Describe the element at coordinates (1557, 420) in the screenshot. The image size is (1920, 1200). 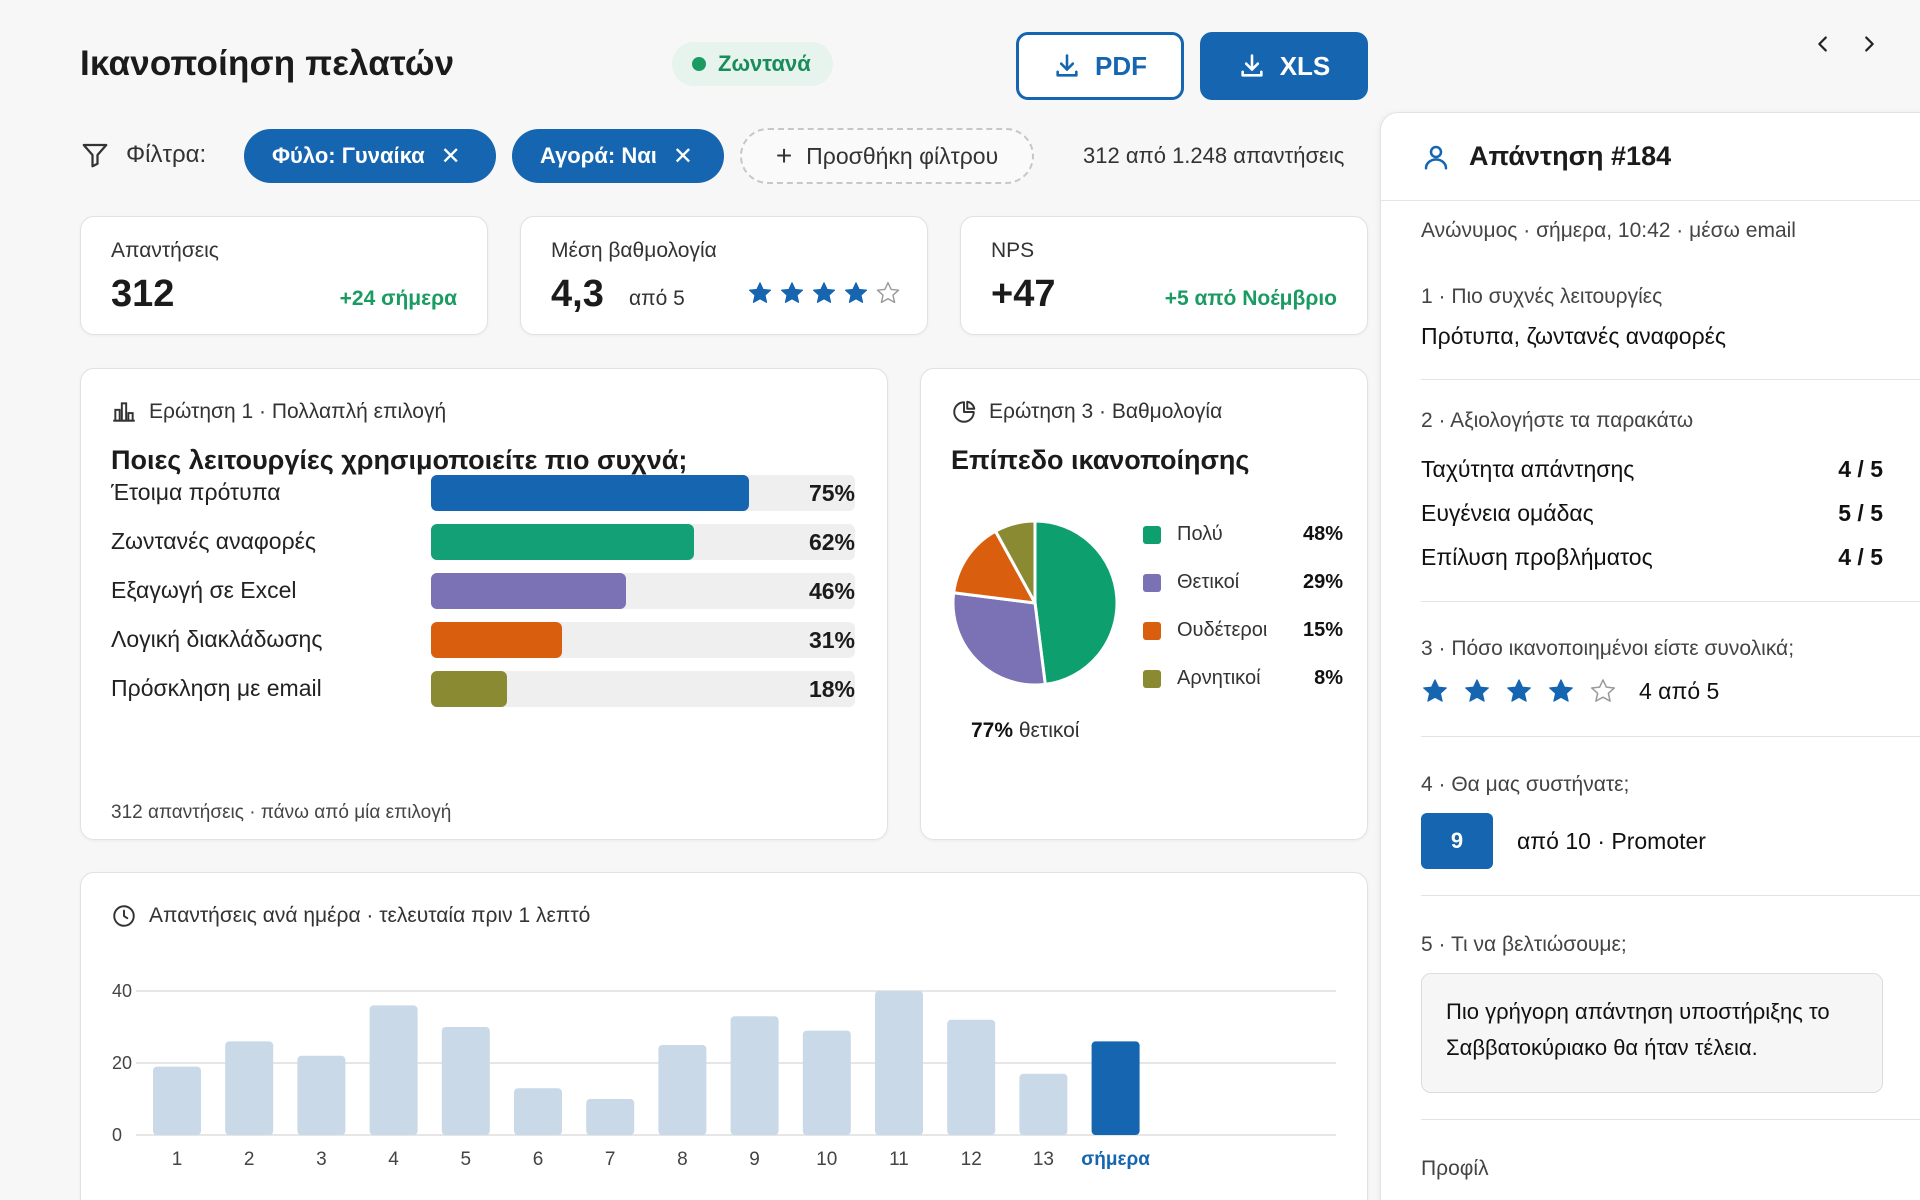
I see `question-label: 2 · Αξιολογήστε τα παρακάτω` at that location.